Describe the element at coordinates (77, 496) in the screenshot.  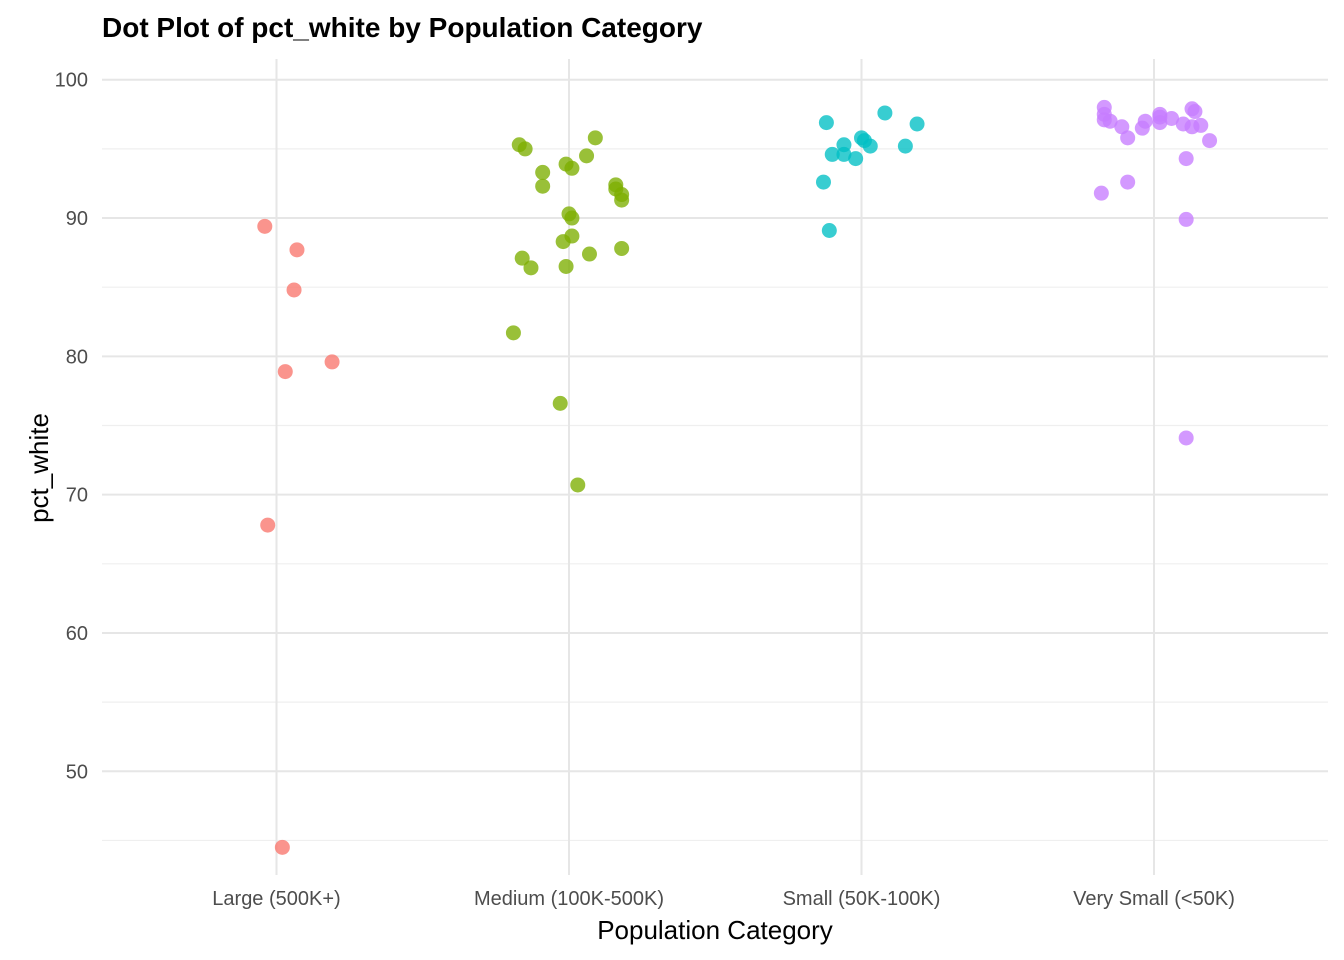
I see `y-tick-label: 70` at that location.